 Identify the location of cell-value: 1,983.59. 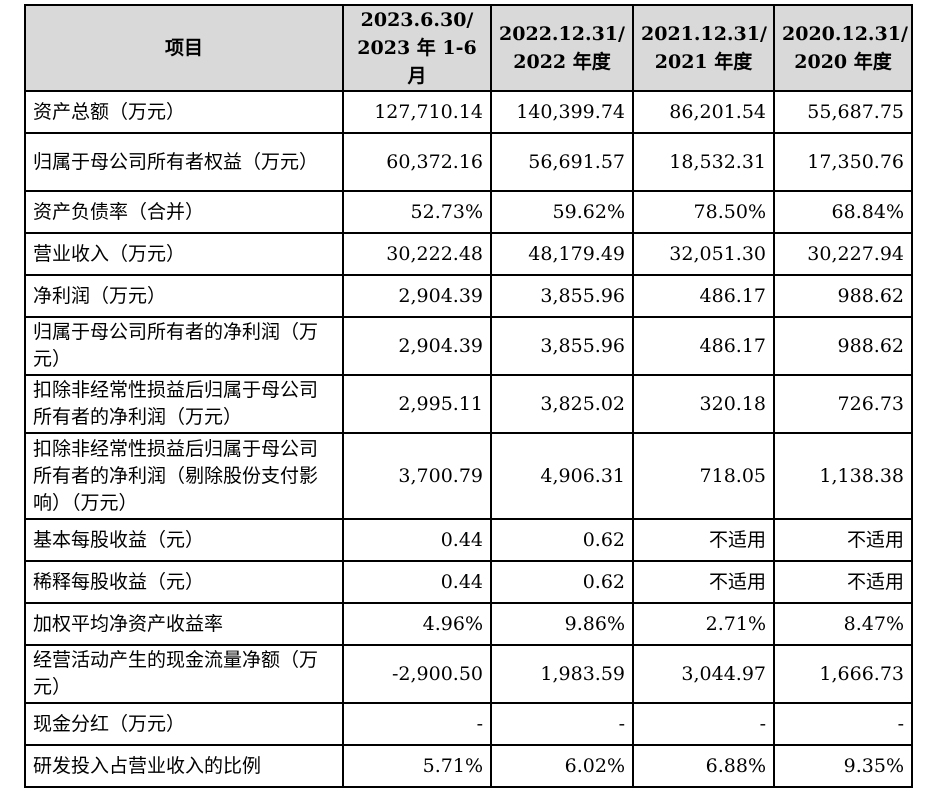
(562, 674).